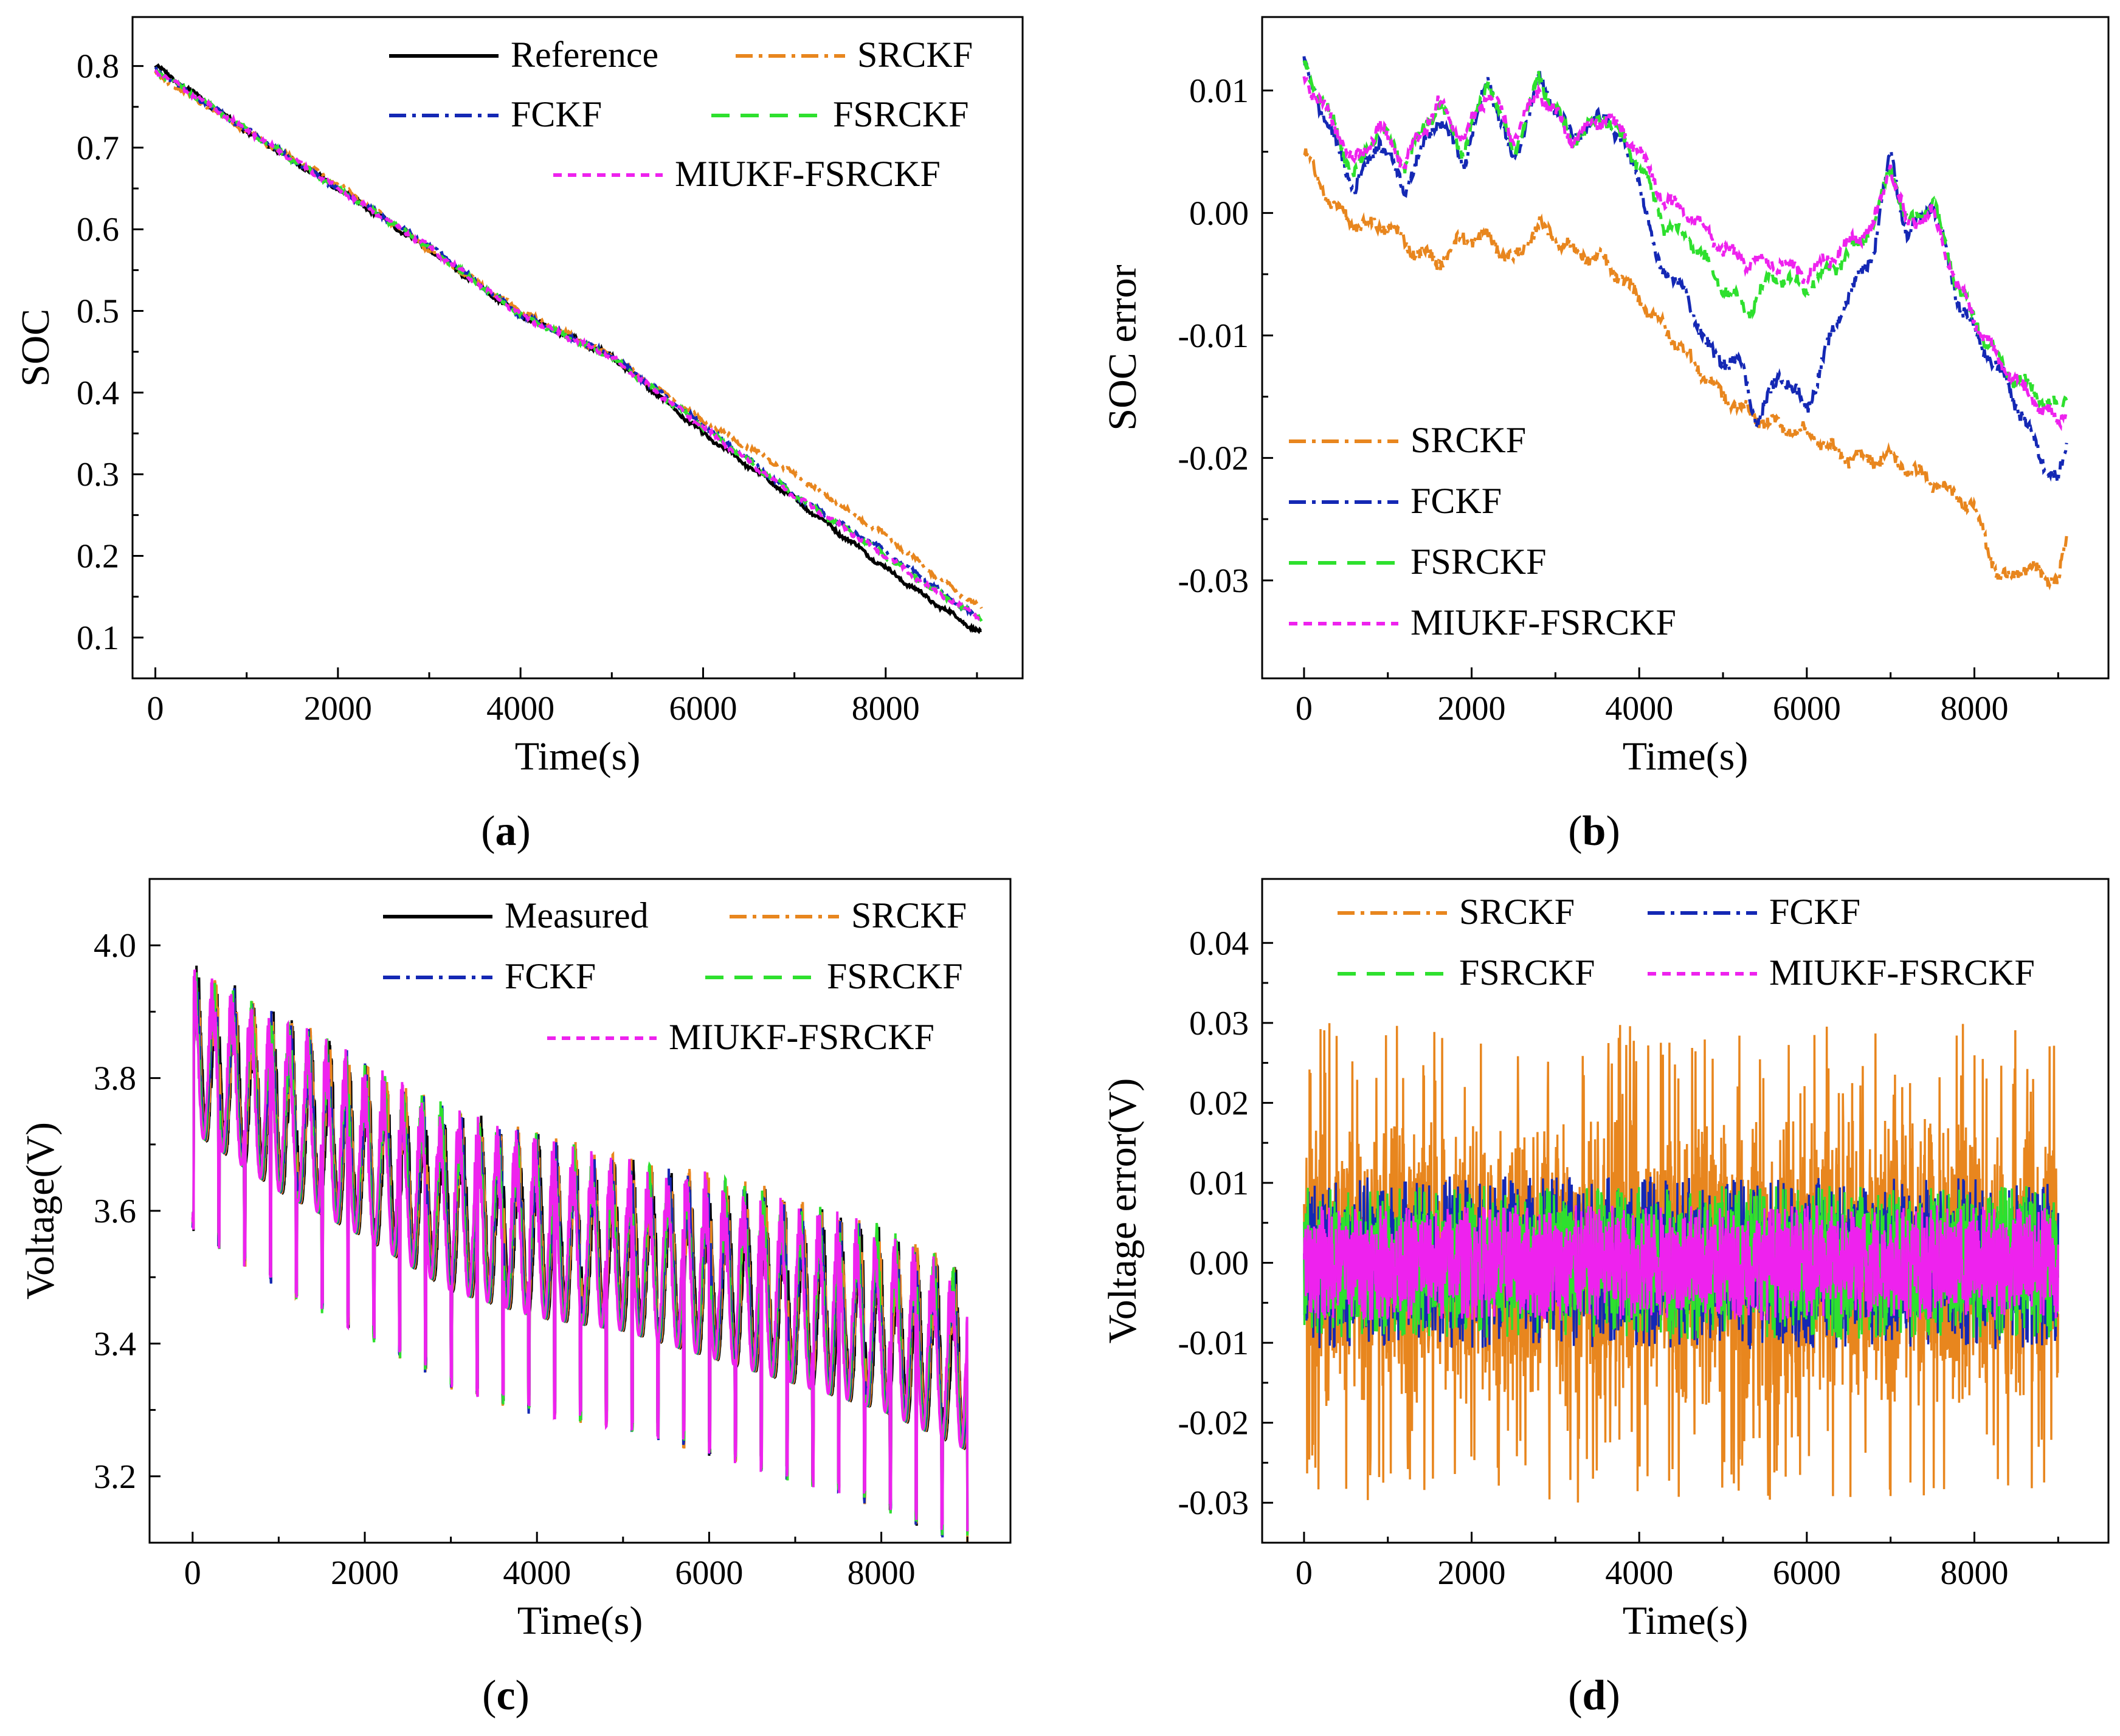 The height and width of the screenshot is (1736, 2120). I want to click on y-tick-label: 0.04, so click(1219, 943).